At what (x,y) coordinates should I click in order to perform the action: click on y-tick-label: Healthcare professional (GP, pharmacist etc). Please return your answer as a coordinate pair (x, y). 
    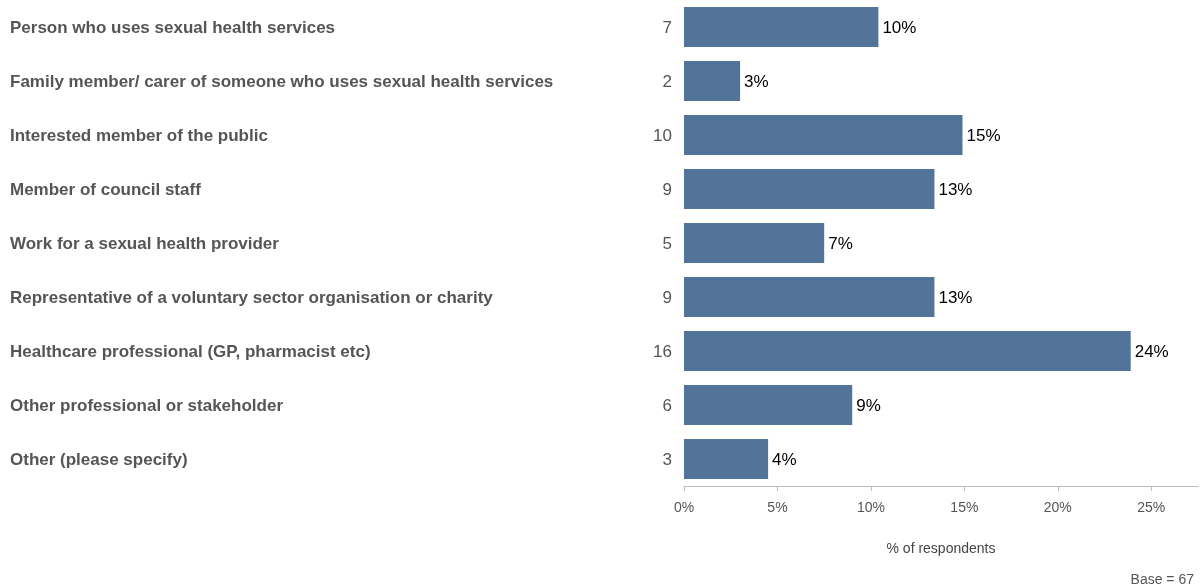
    Looking at the image, I should click on (190, 351).